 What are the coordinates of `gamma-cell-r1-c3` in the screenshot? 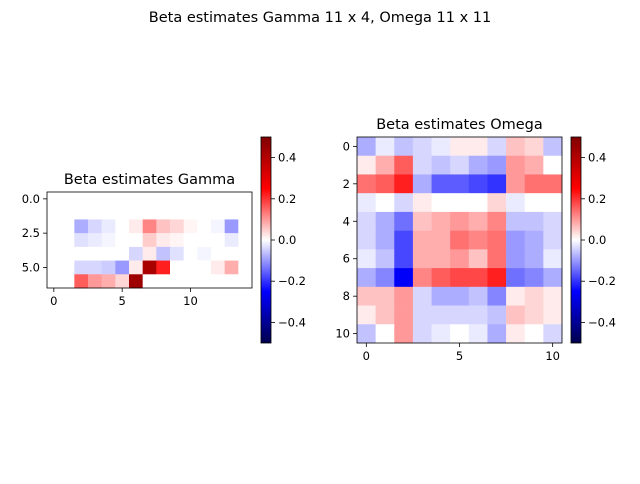 It's located at (95, 212).